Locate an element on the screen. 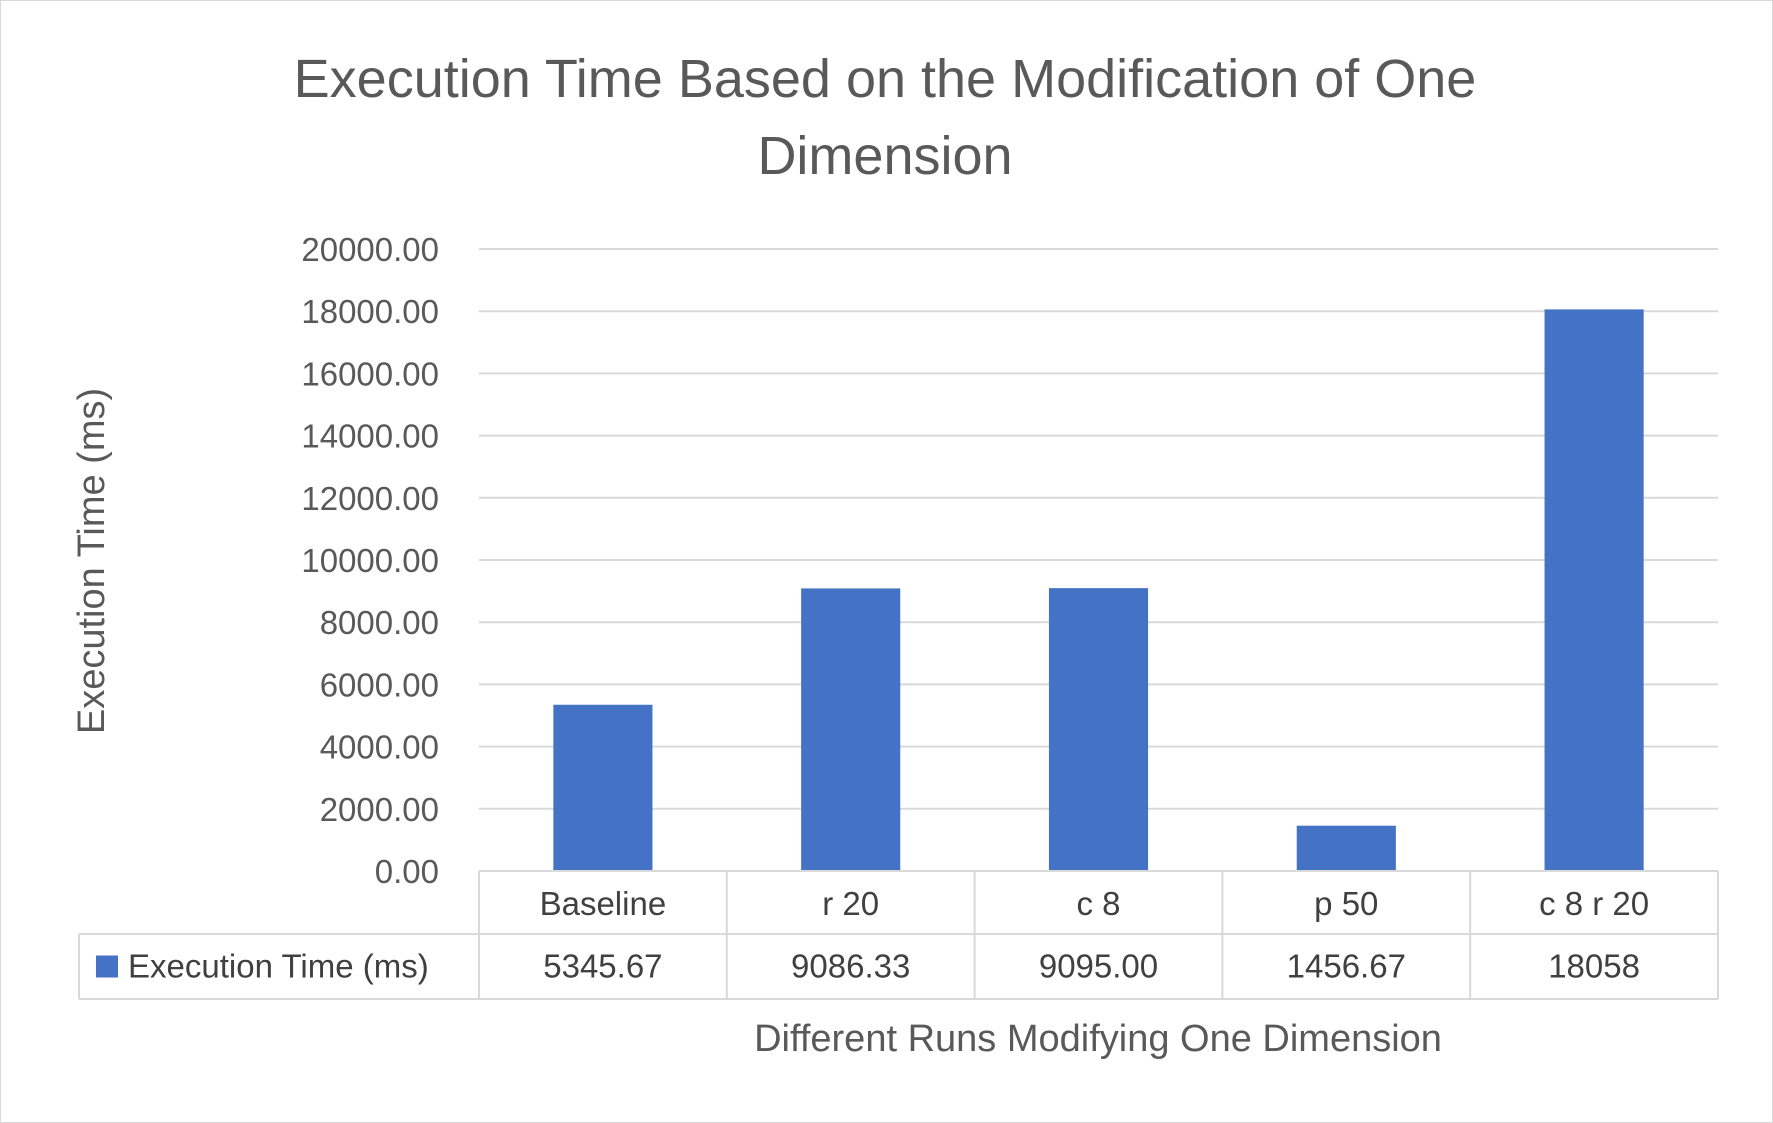 The width and height of the screenshot is (1773, 1123). y-tick-label: 10000.00 is located at coordinates (370, 560).